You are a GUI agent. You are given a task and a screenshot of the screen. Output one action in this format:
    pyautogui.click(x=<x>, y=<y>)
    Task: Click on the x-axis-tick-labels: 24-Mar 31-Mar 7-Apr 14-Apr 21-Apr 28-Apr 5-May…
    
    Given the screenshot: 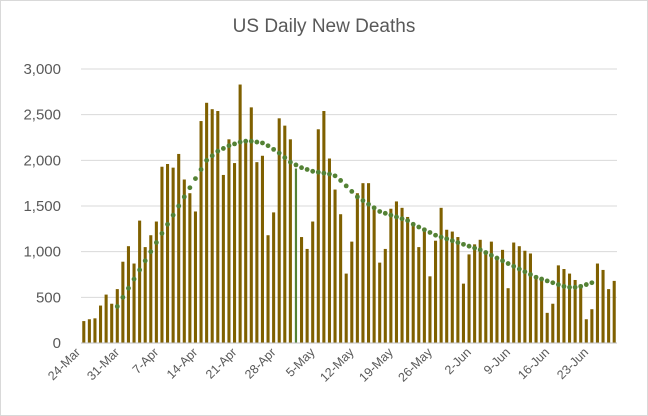 What is the action you would take?
    pyautogui.click(x=318, y=365)
    